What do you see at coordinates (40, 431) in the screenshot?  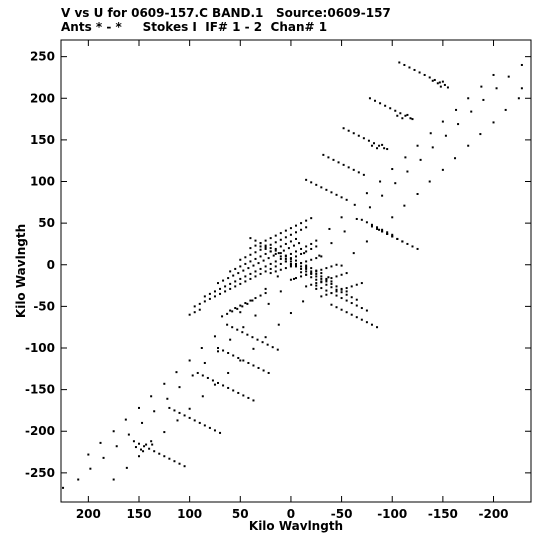 I see `y-tick-label: -200` at bounding box center [40, 431].